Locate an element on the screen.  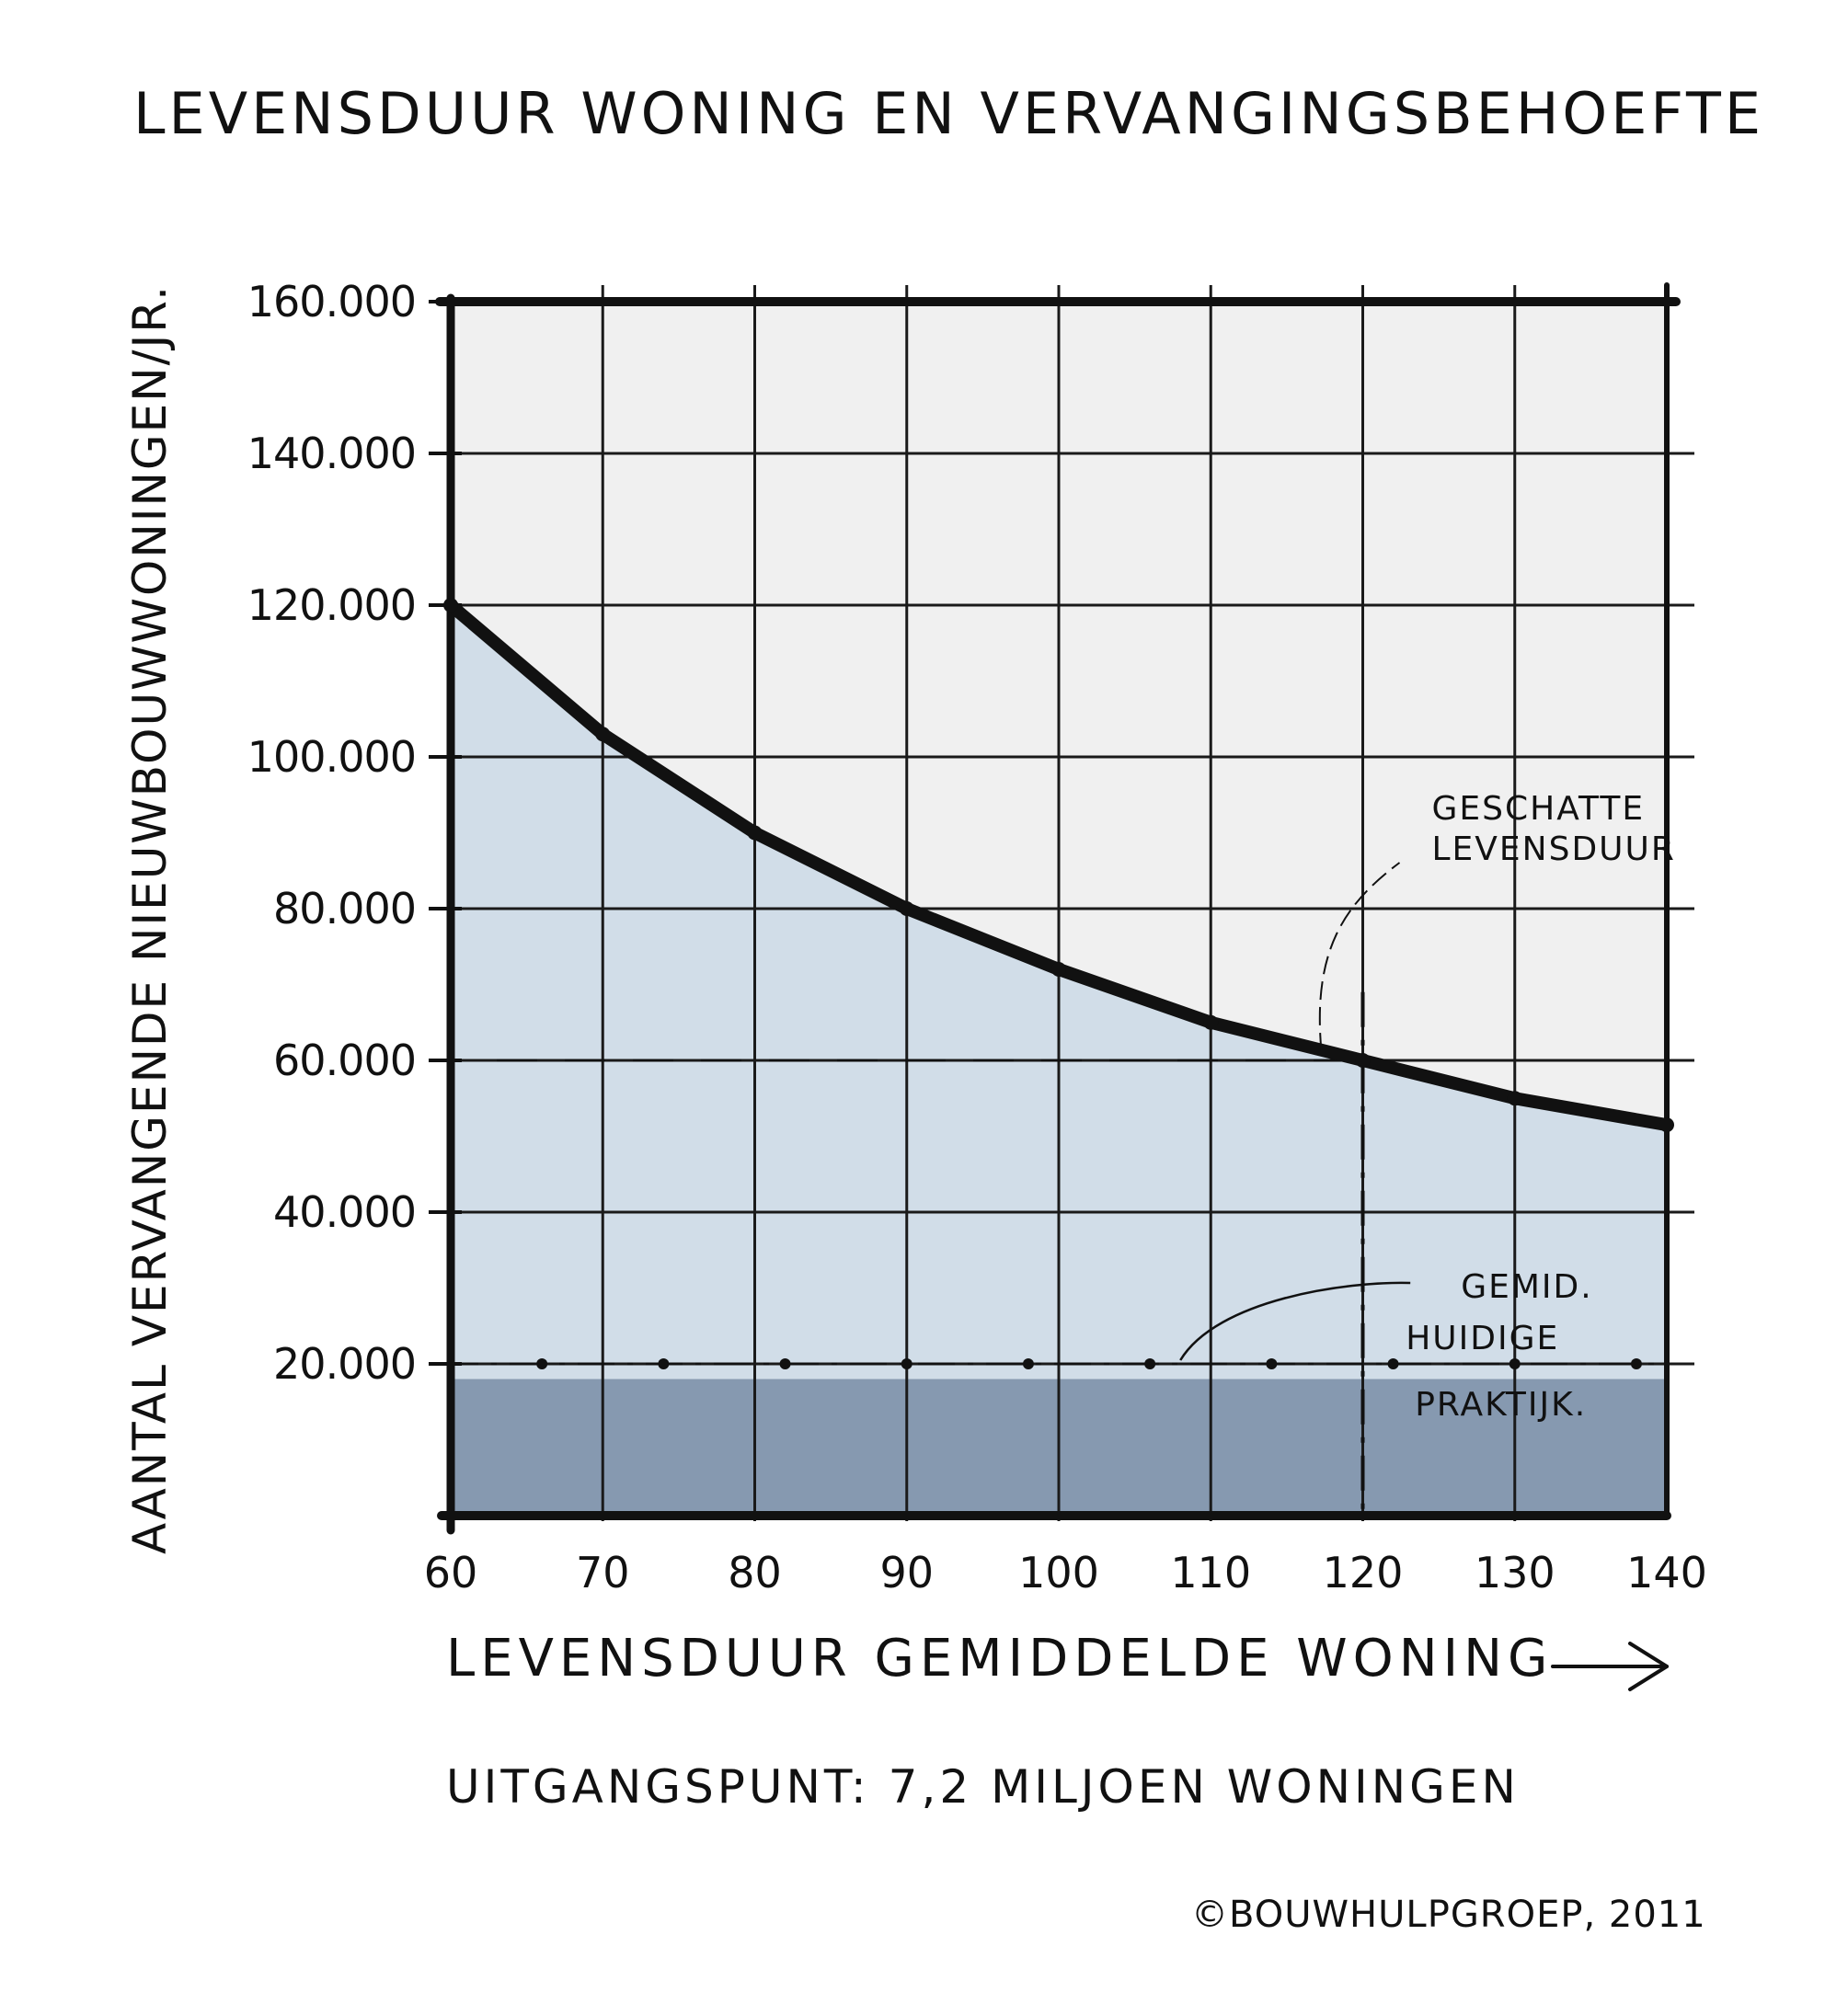
x-tick-label: 80 is located at coordinates (755, 1573).